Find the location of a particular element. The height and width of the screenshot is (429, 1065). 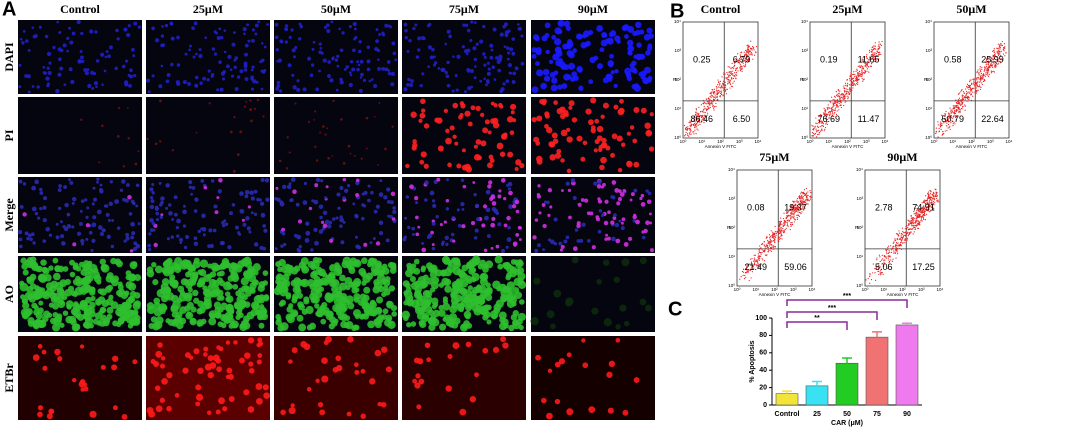

y-tick: 10⁰ is located at coordinates (928, 137).